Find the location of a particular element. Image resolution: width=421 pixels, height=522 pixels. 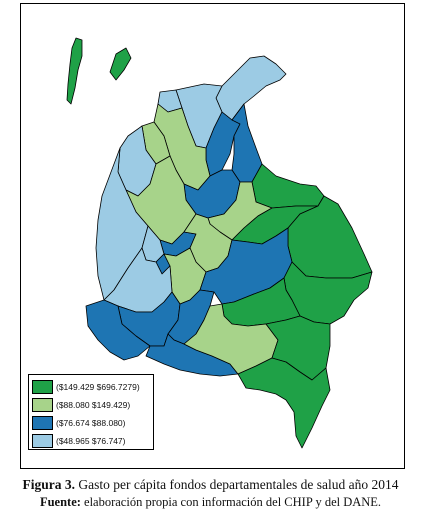

legend-item-2: ($88.080 $149.429) is located at coordinates (91, 405).